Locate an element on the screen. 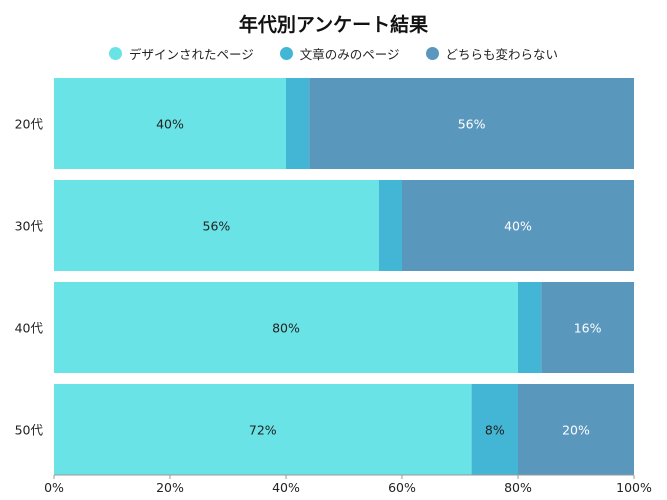 This screenshot has width=667, height=500. data-label: 20% is located at coordinates (576, 430).